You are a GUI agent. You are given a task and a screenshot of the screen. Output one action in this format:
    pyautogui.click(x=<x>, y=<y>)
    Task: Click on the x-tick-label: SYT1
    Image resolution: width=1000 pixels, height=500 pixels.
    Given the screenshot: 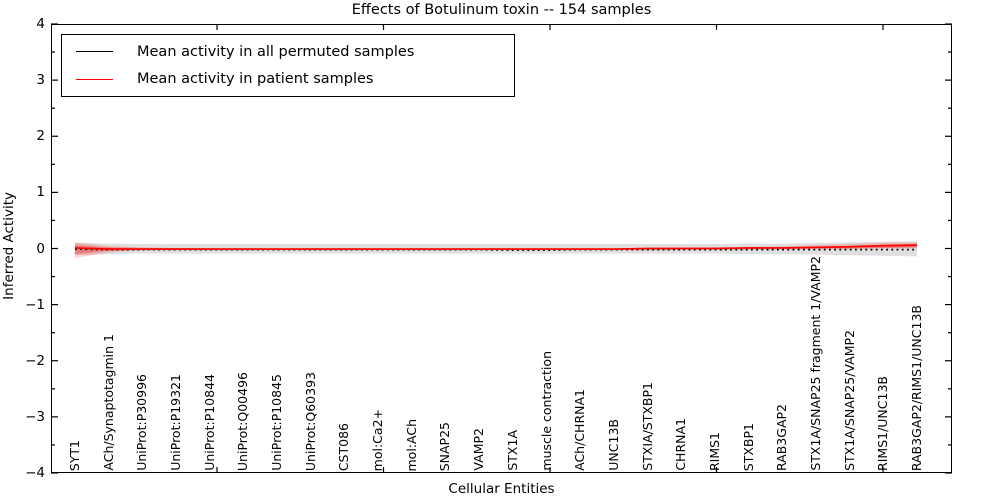 What is the action you would take?
    pyautogui.click(x=74, y=455)
    